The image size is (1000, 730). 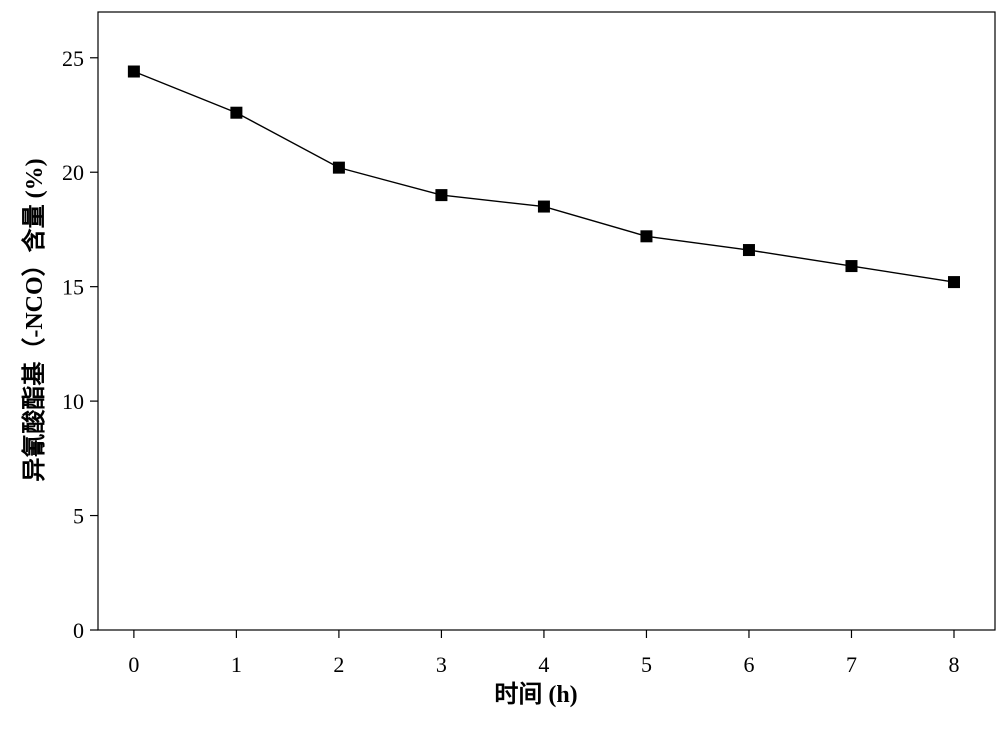 I want to click on x-tick-label: 4, so click(x=543, y=664).